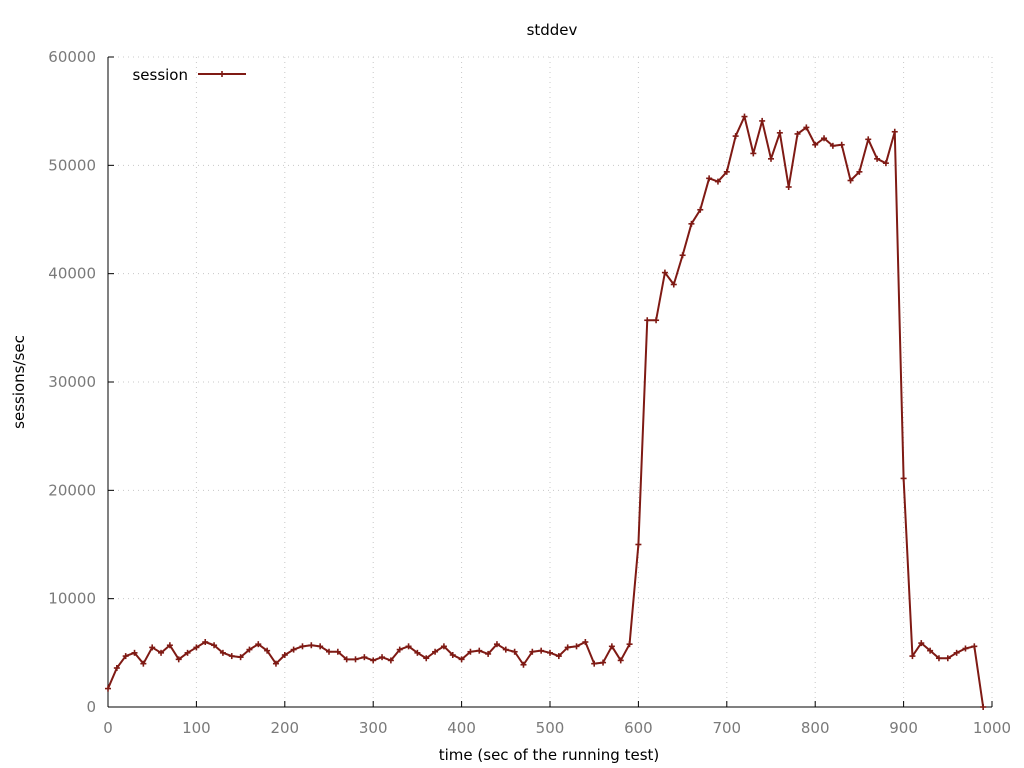  I want to click on y-tick-label: 10000, so click(72, 599).